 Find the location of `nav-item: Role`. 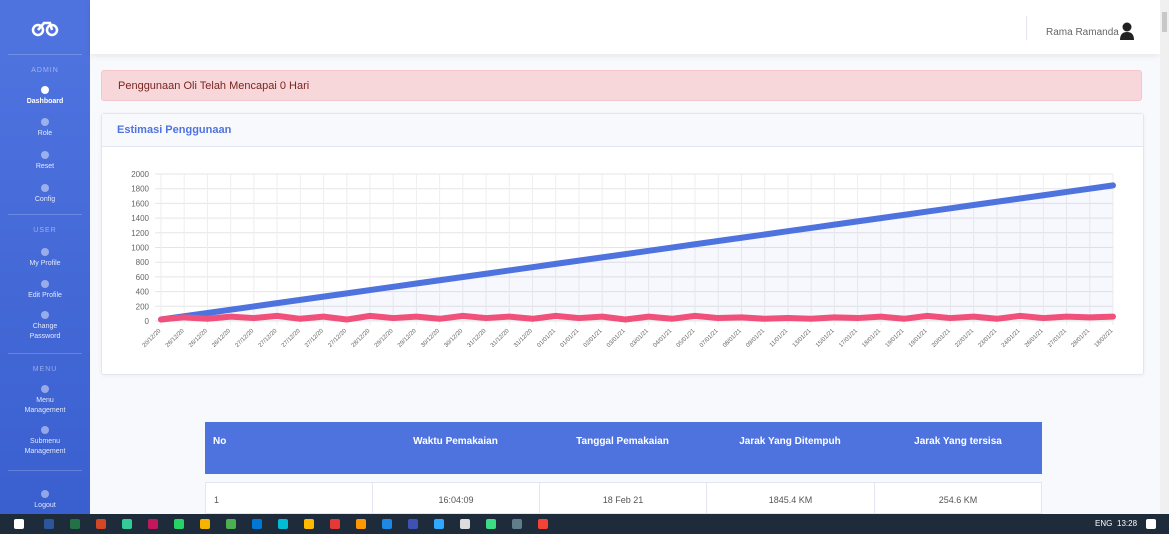

nav-item: Role is located at coordinates (45, 128).